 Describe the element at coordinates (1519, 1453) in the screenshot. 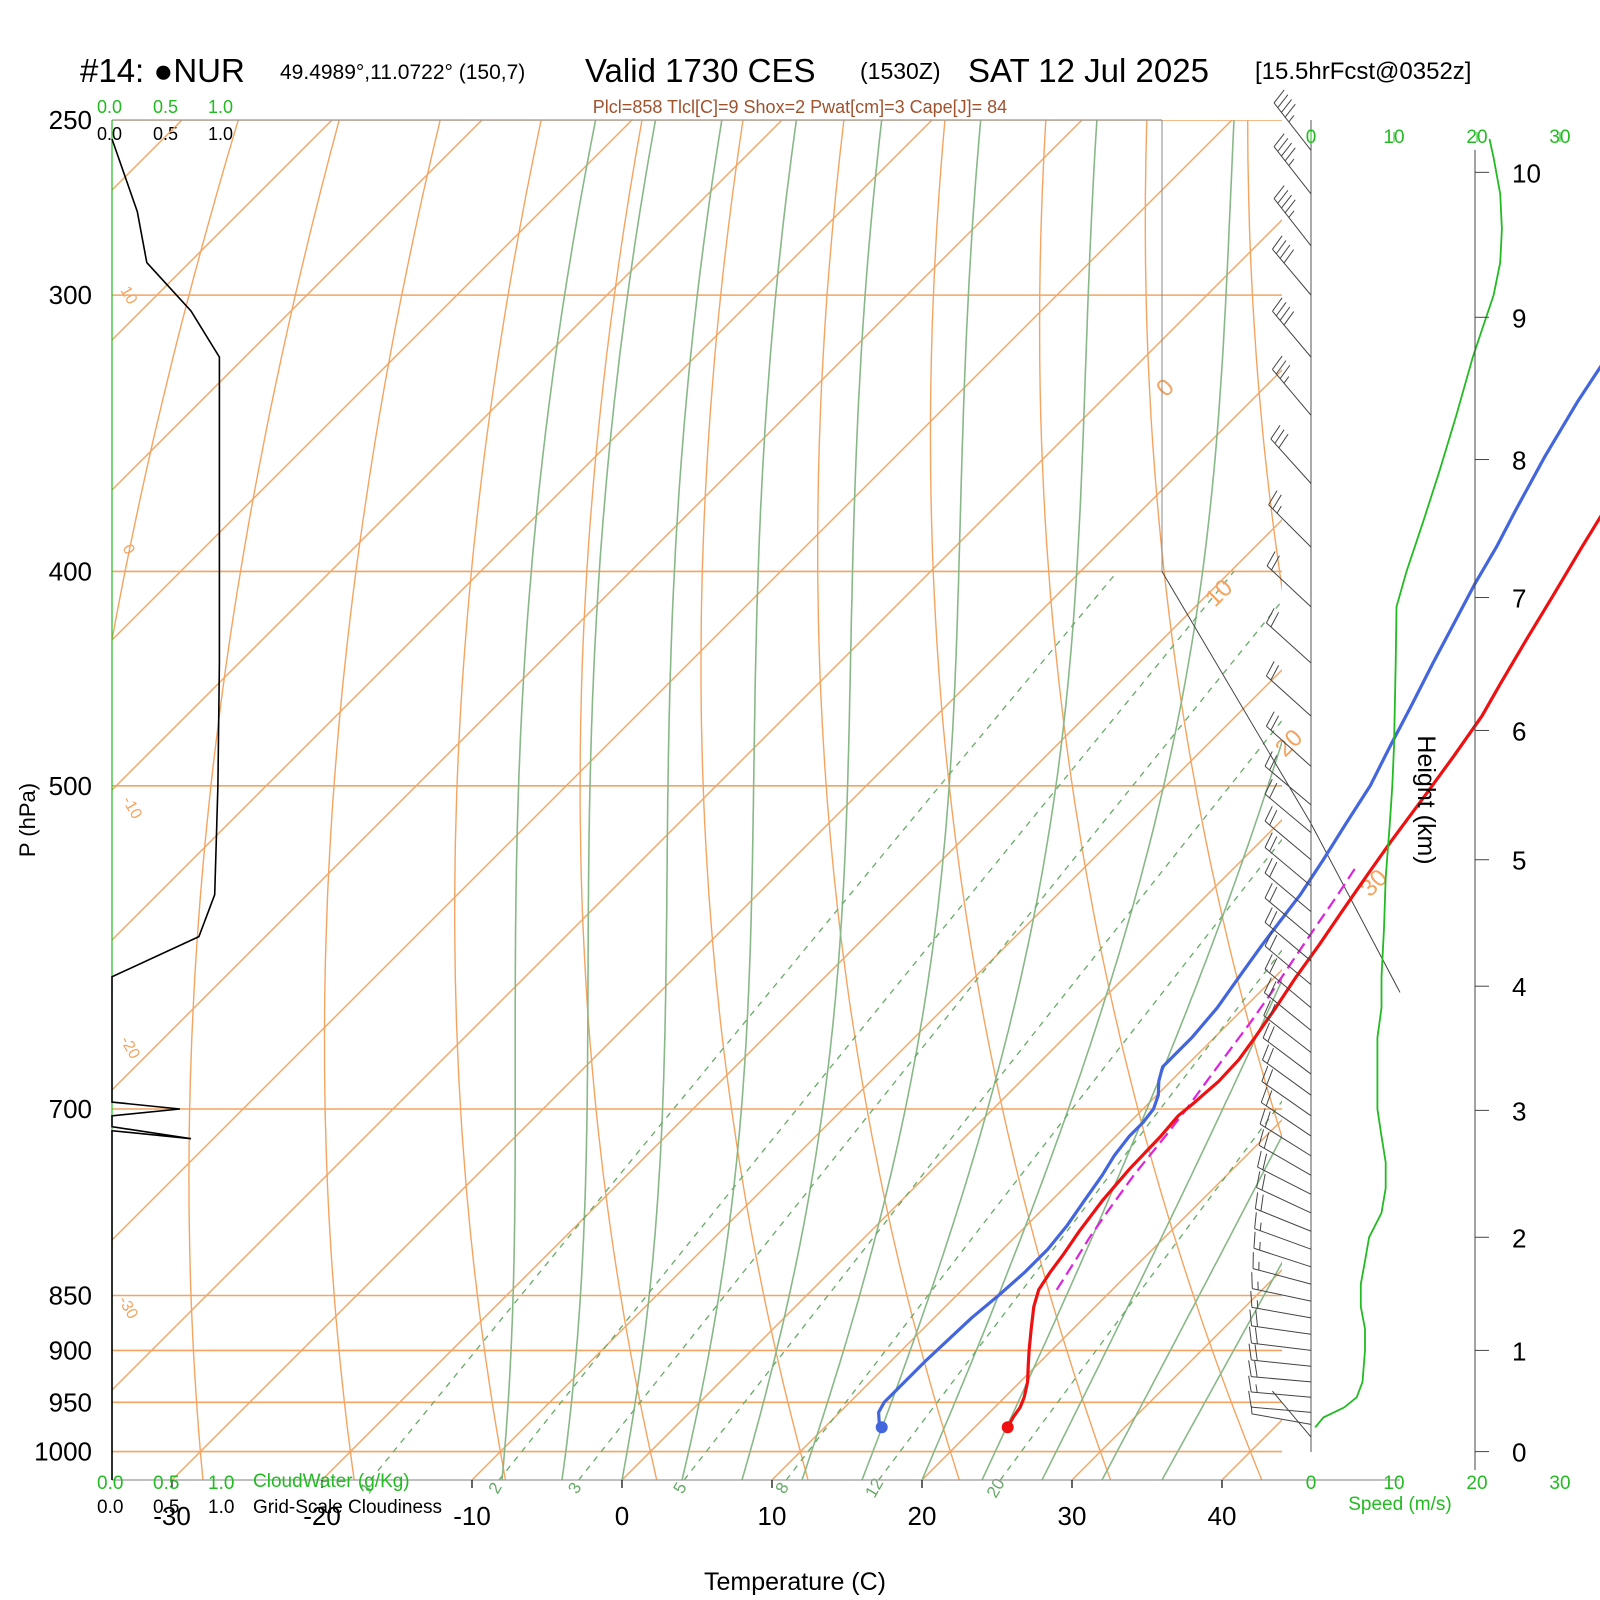

I see `height-tick-label: 0` at that location.